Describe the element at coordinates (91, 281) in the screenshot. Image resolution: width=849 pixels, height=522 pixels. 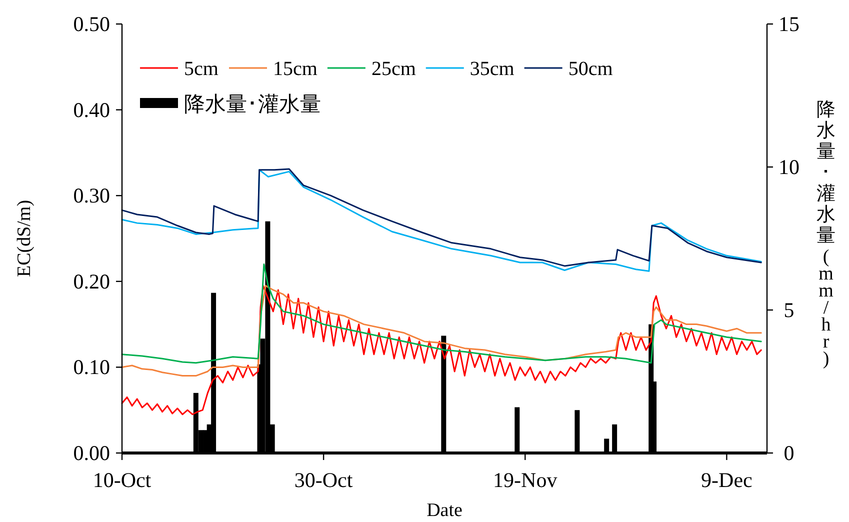
I see `y-tick-label: 0.20` at that location.